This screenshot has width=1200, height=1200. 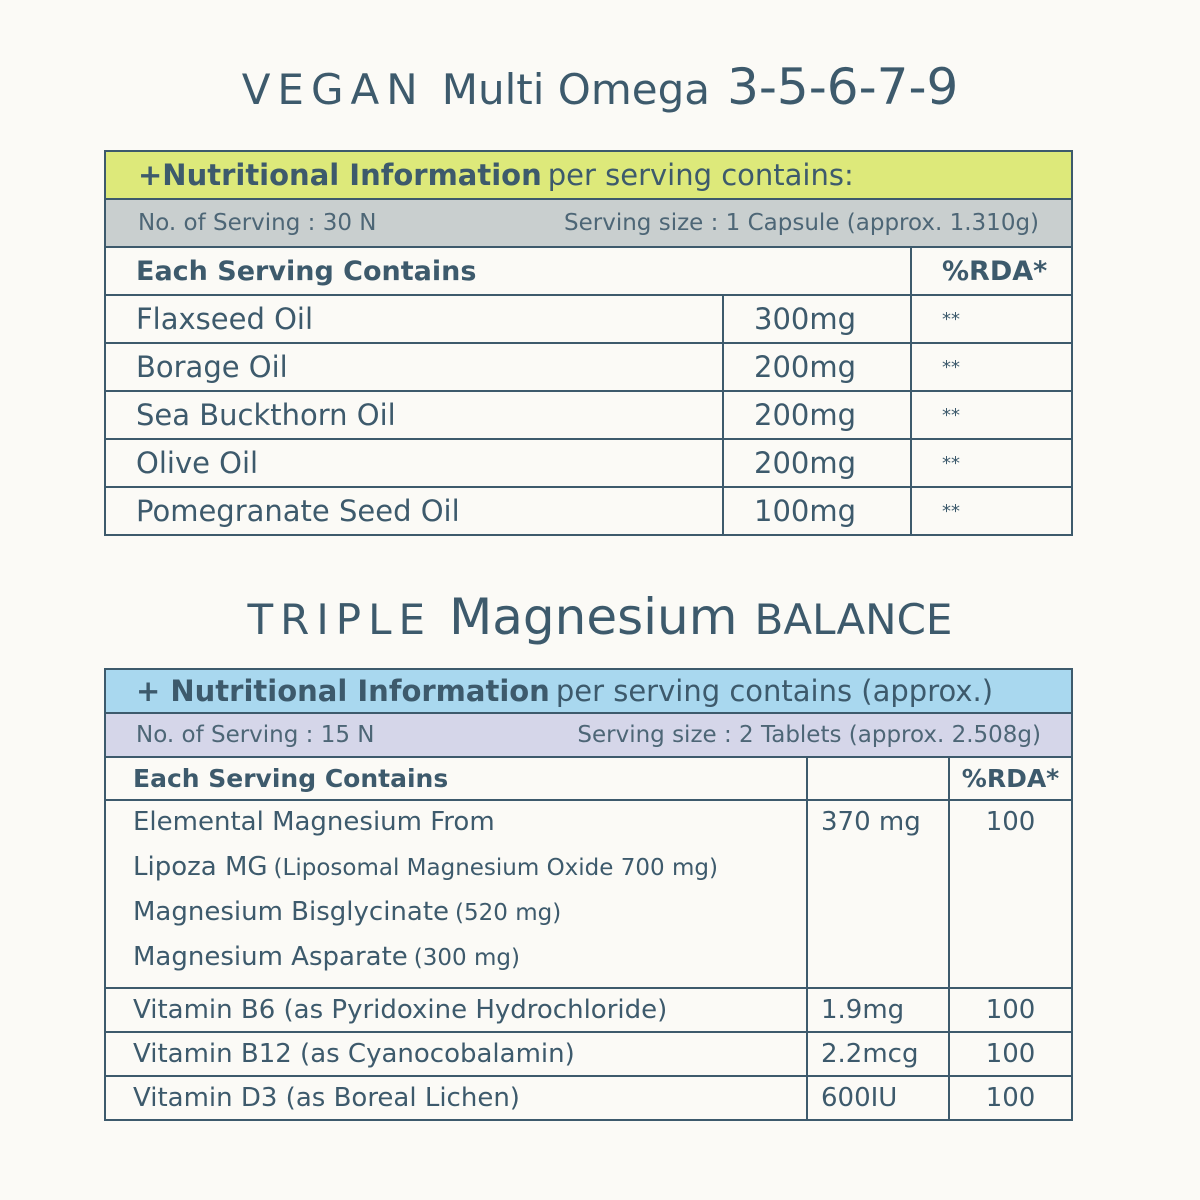 I want to click on ingredient-line: Magnesium Asparate (300 mg), so click(x=469, y=964).